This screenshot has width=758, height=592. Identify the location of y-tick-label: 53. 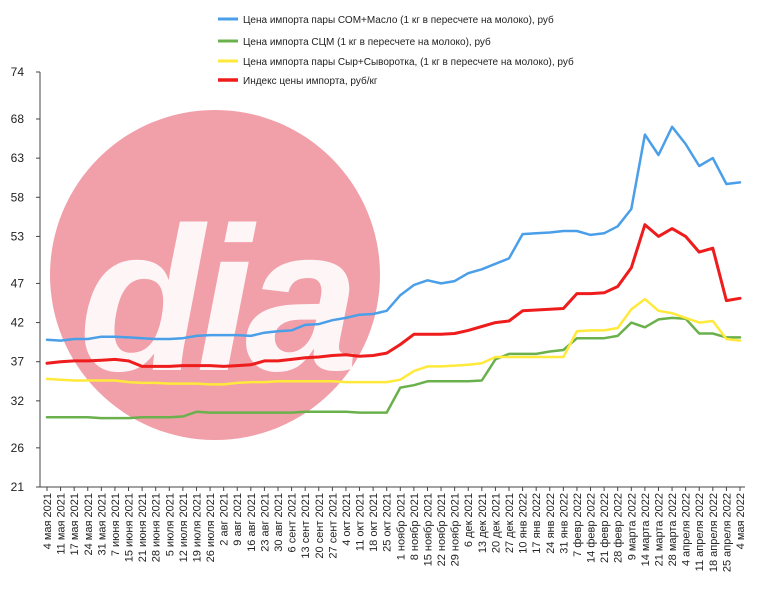
(18, 236).